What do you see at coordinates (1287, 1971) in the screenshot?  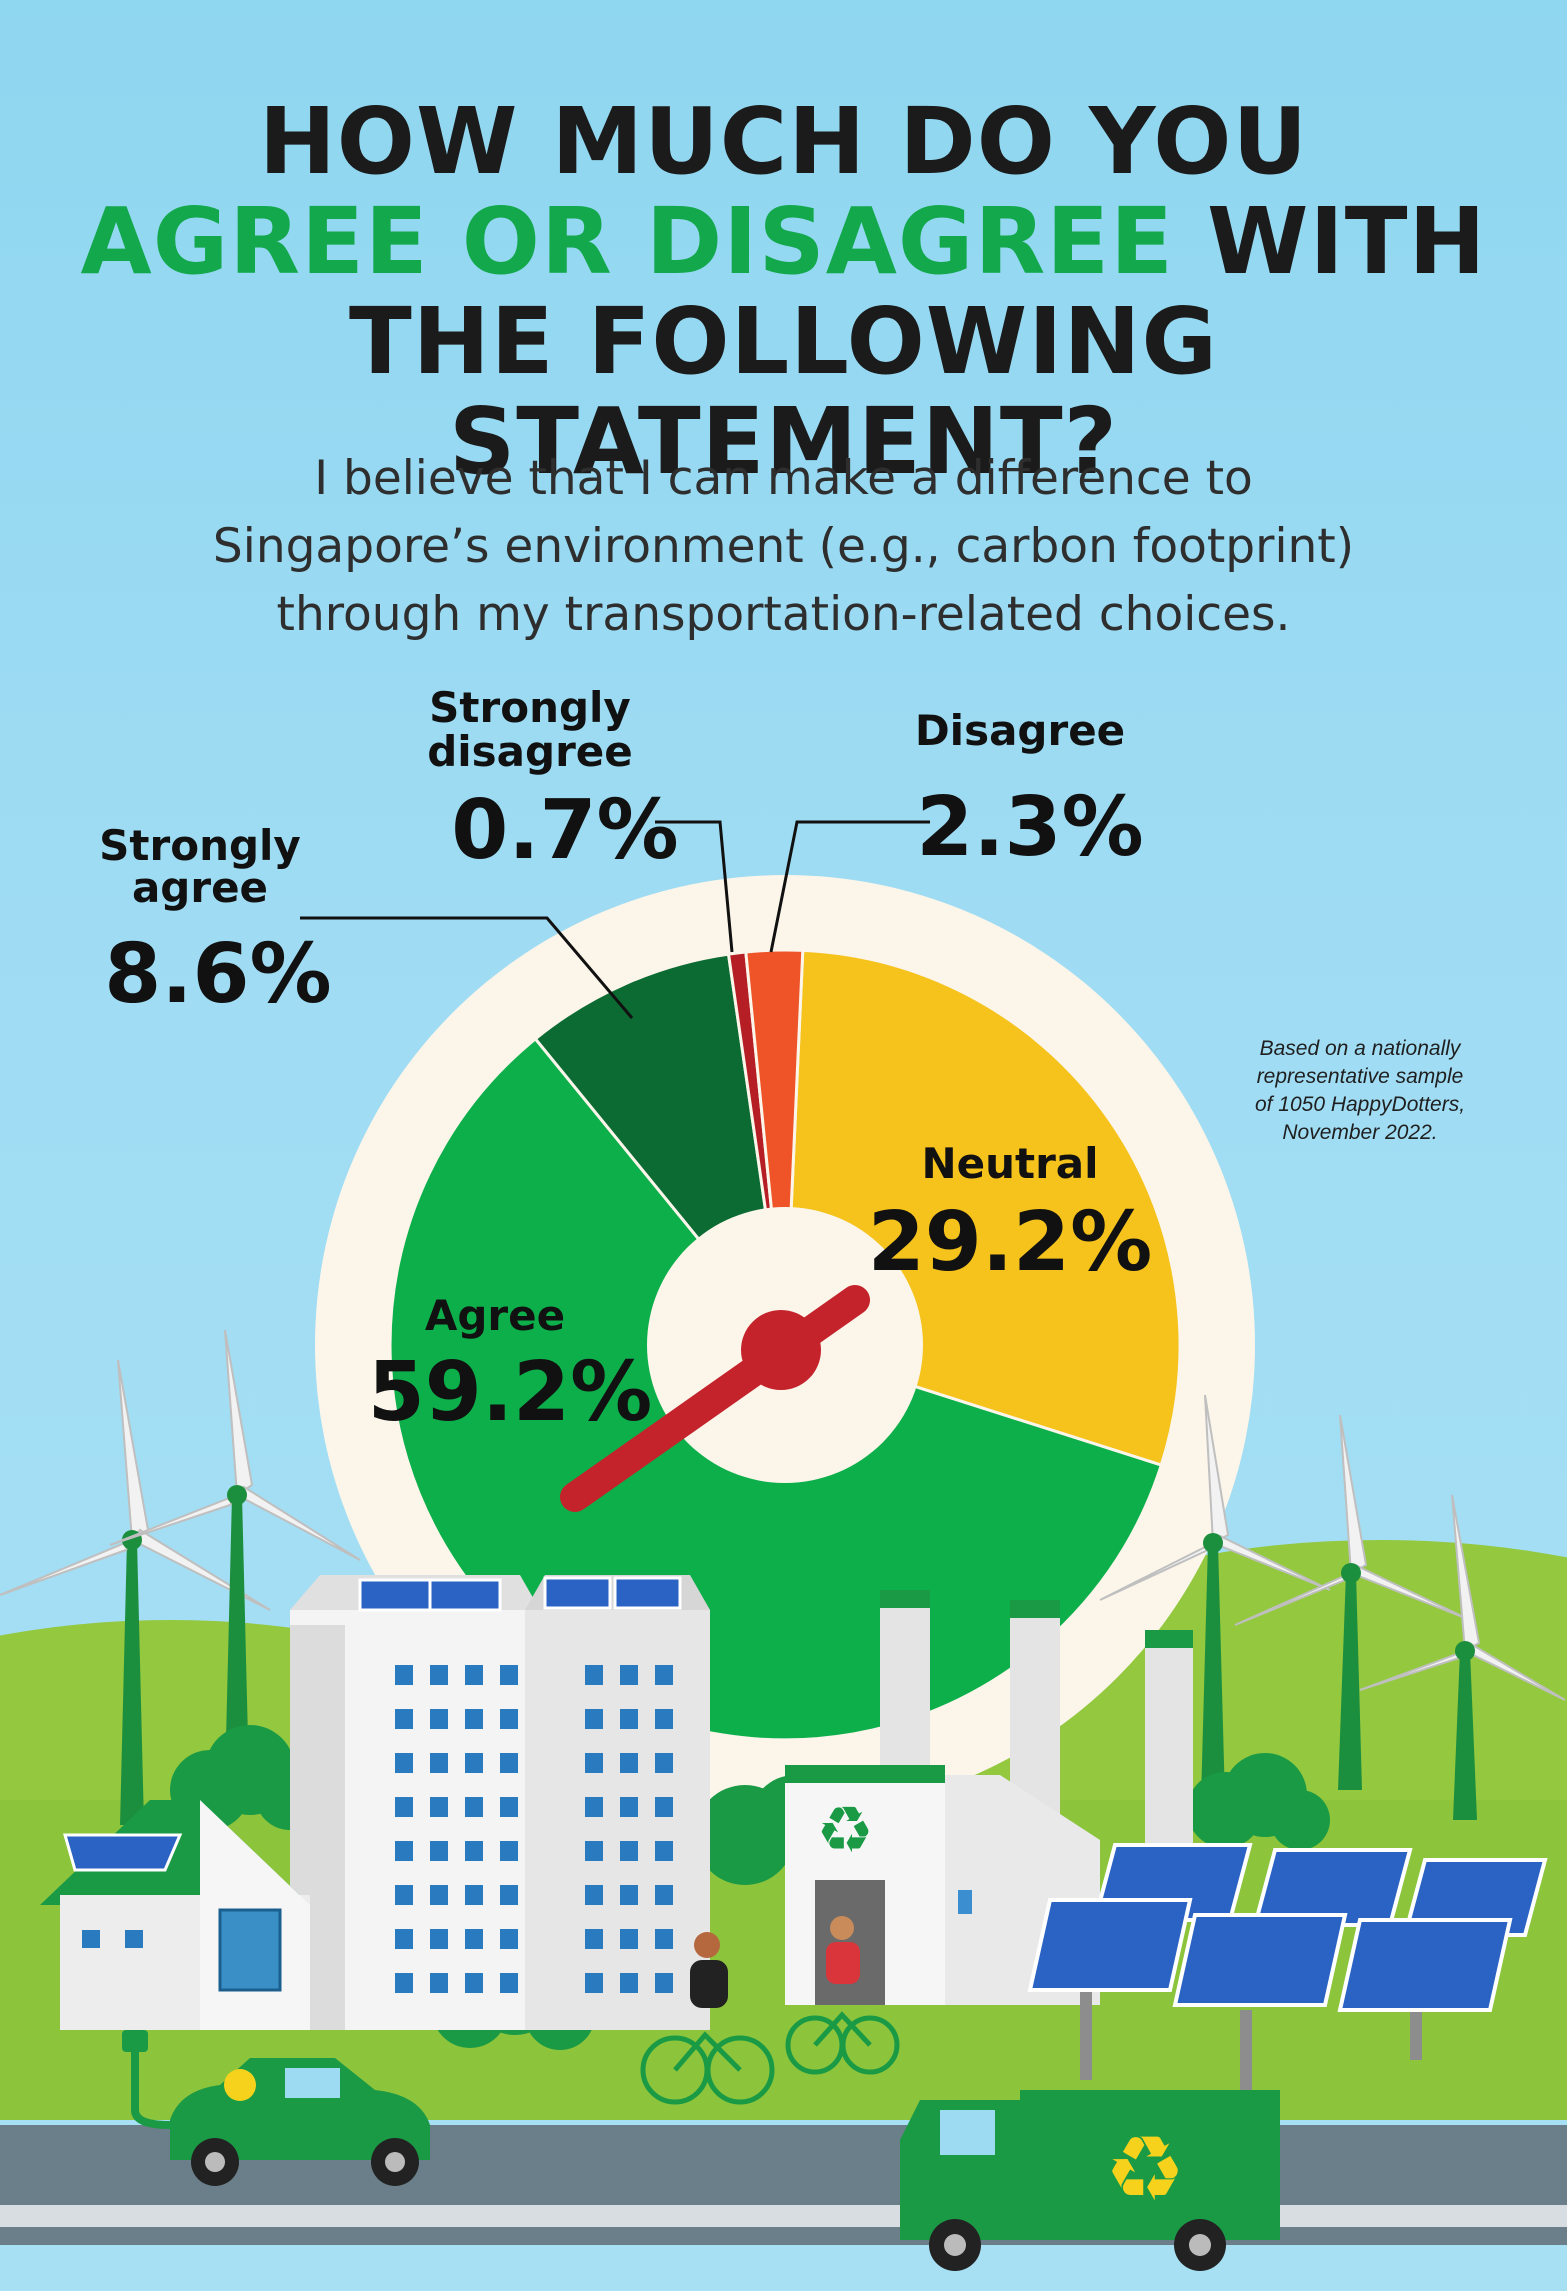 I see `solar-panels` at bounding box center [1287, 1971].